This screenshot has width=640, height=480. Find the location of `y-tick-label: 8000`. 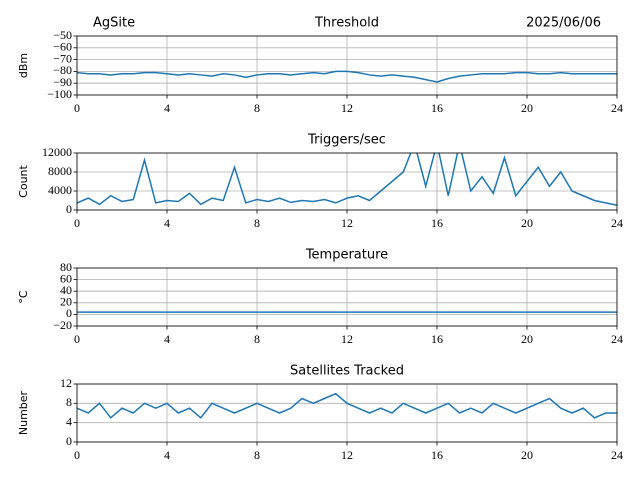

y-tick-label: 8000 is located at coordinates (60, 171).